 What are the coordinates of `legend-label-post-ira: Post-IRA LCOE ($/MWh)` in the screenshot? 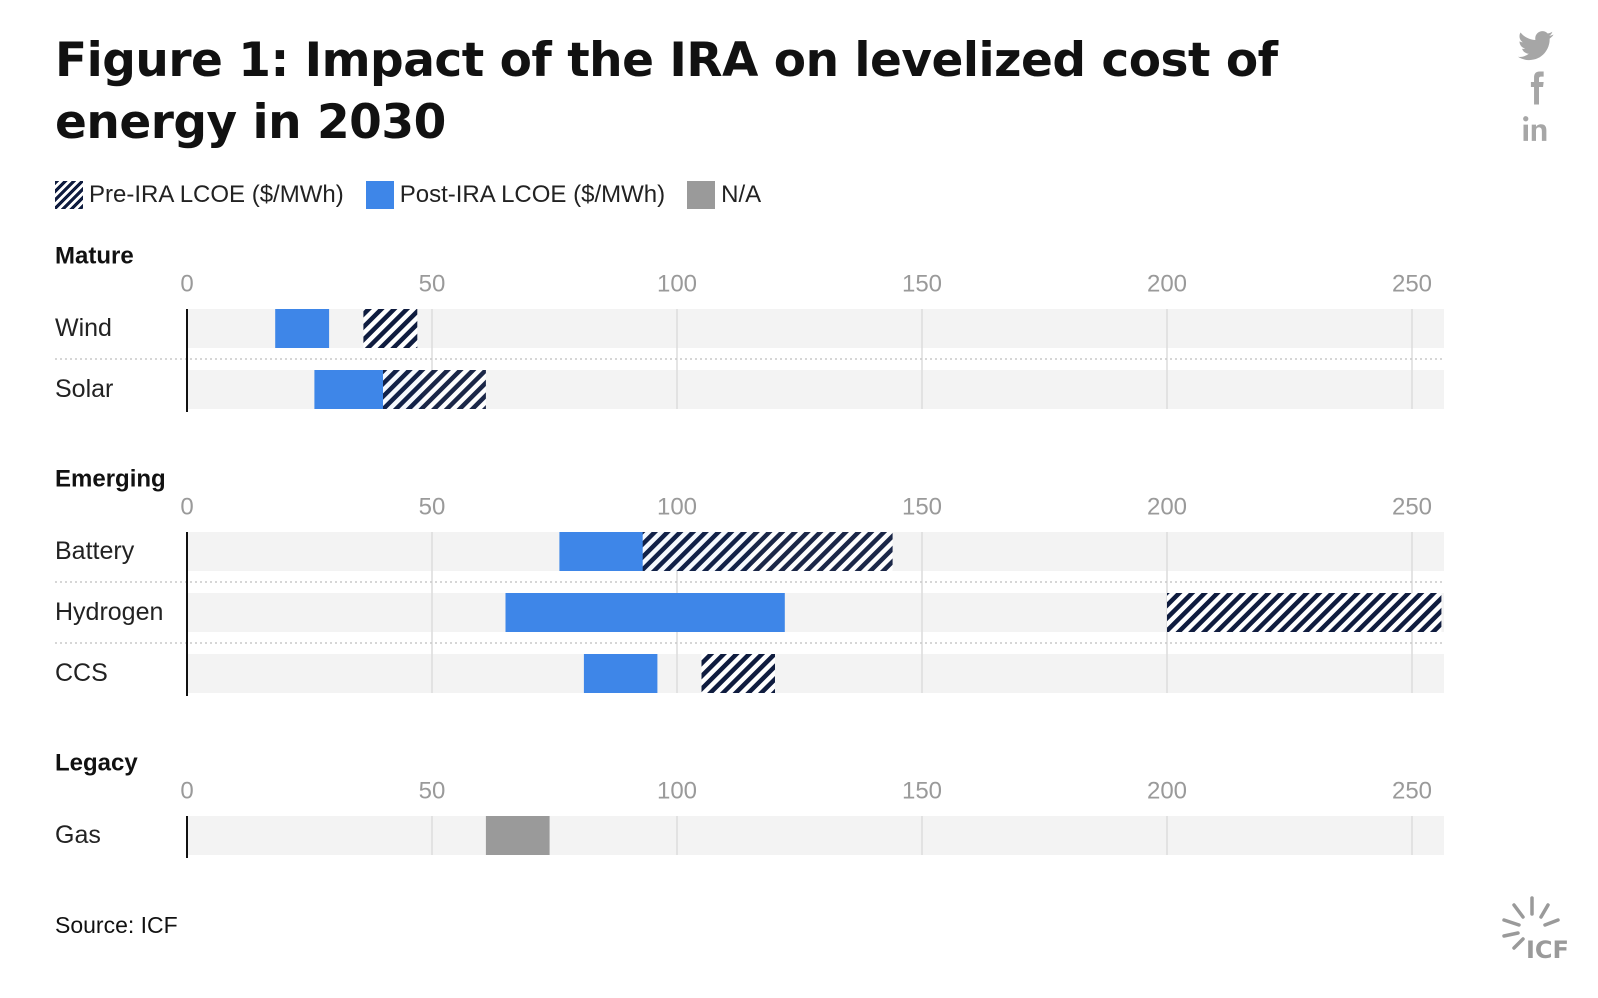 It's located at (532, 194).